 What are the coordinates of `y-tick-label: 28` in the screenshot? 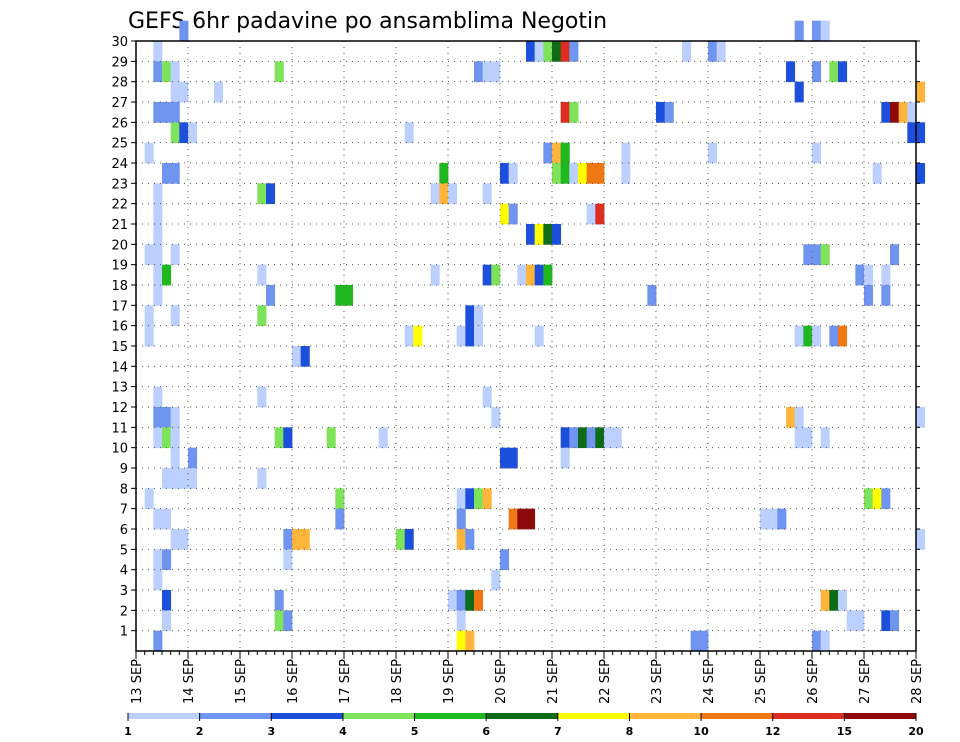 It's located at (119, 83).